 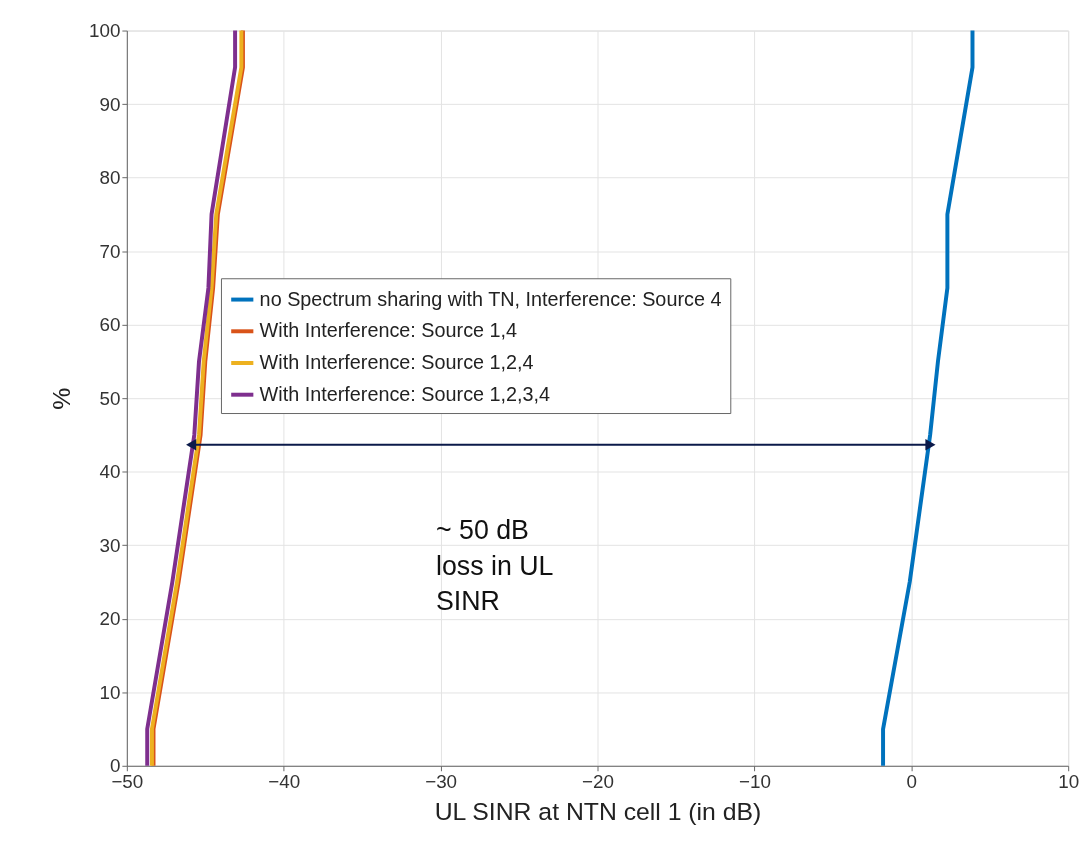 I want to click on y-tick-label: 90, so click(x=110, y=104).